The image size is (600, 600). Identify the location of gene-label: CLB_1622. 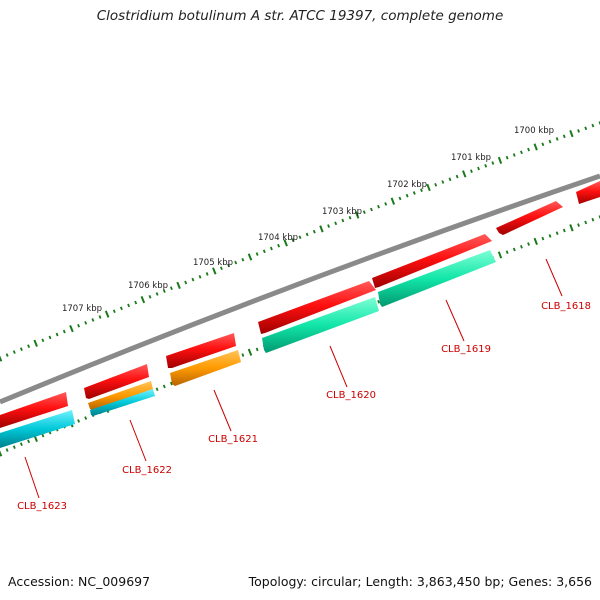
(147, 470).